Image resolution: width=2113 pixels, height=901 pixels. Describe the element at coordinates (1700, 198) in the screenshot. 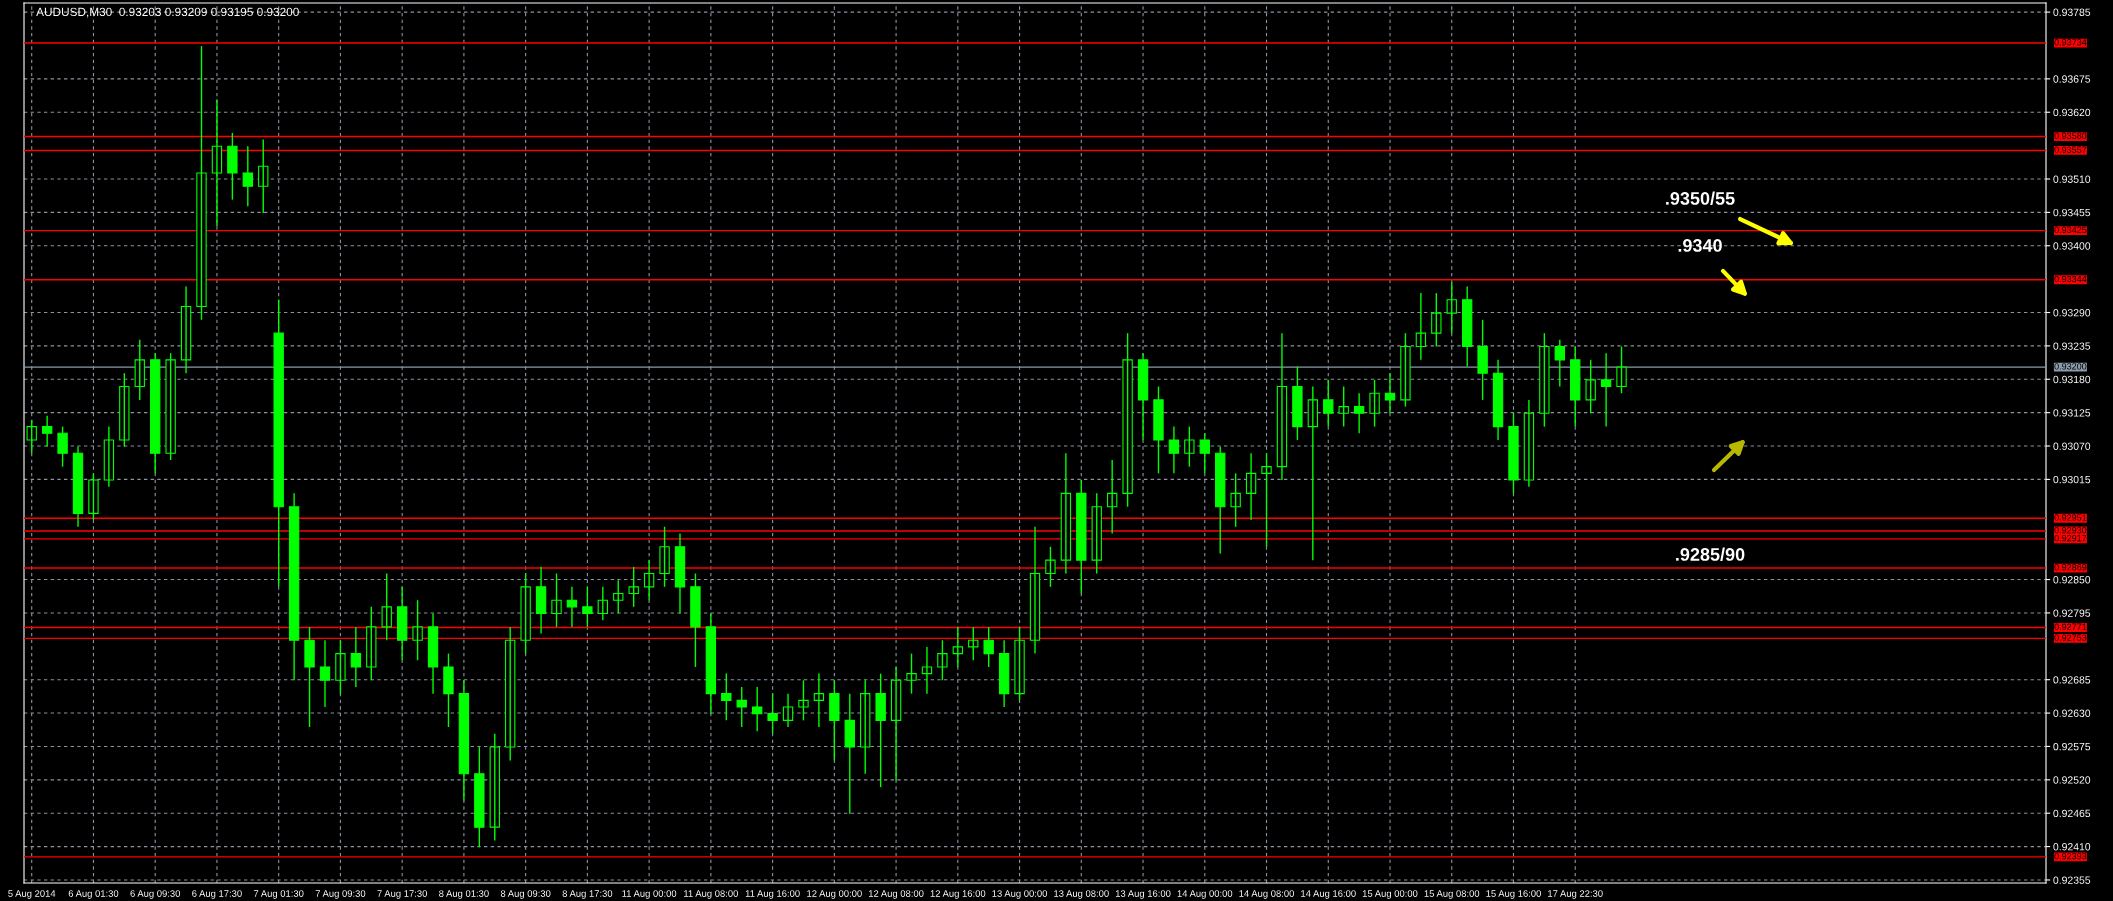

I see `annotation: .9350/55` at that location.